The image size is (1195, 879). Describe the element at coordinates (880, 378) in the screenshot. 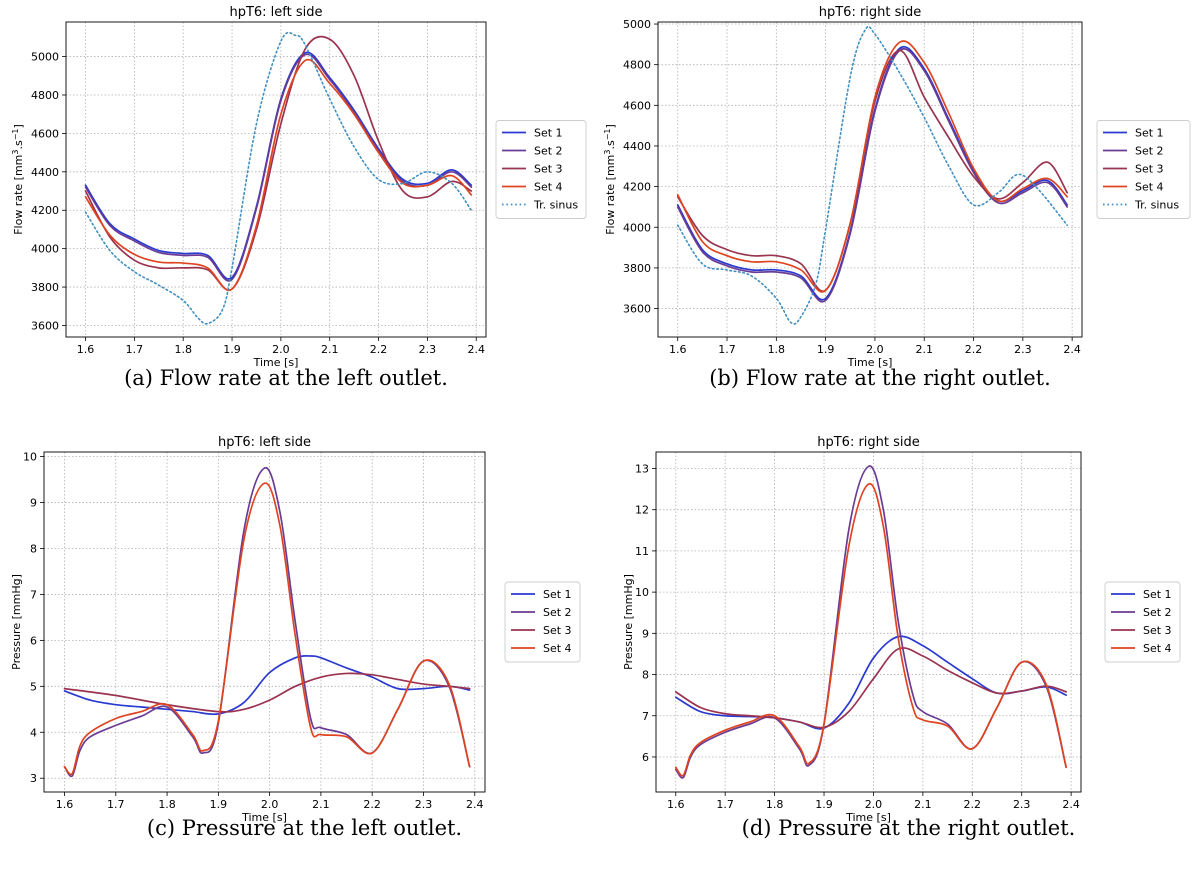

I see `figure-caption: (b) Flow rate at the right outlet.` at that location.